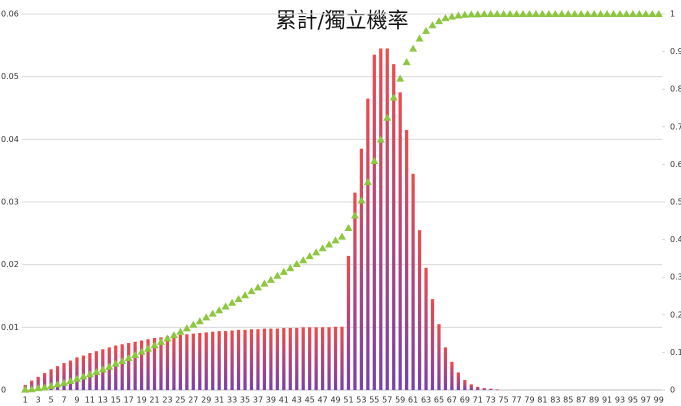  I want to click on x-tick-label: 99, so click(659, 400).